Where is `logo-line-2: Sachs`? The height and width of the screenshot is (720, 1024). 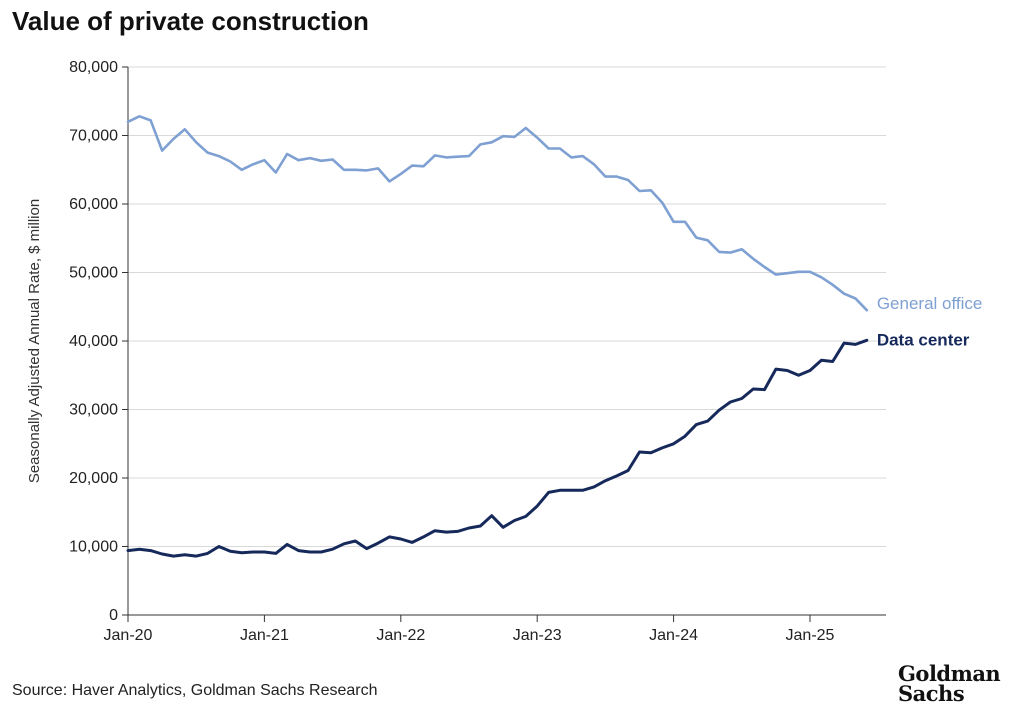
logo-line-2: Sachs is located at coordinates (931, 693).